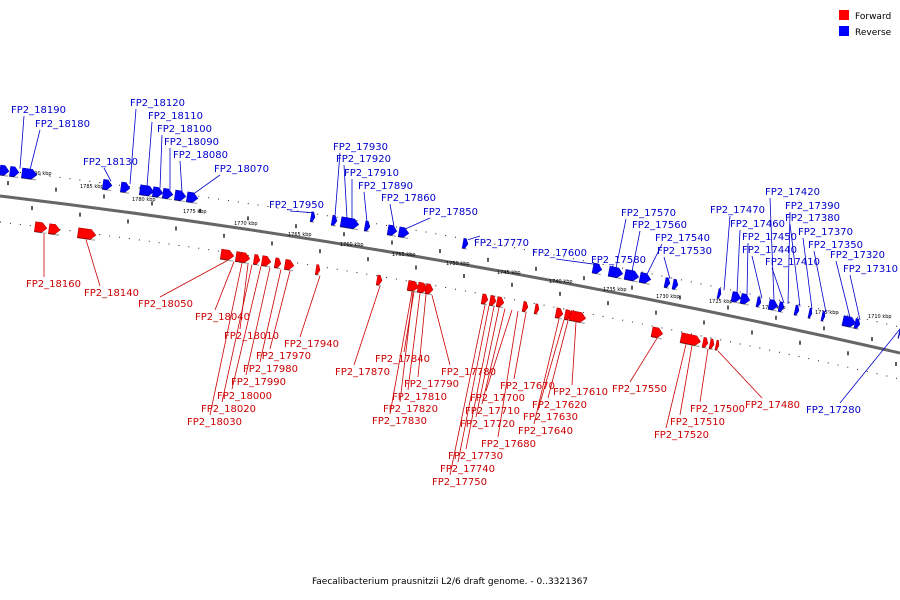  I want to click on forward-gene-label: FP2_18140, so click(111, 293).